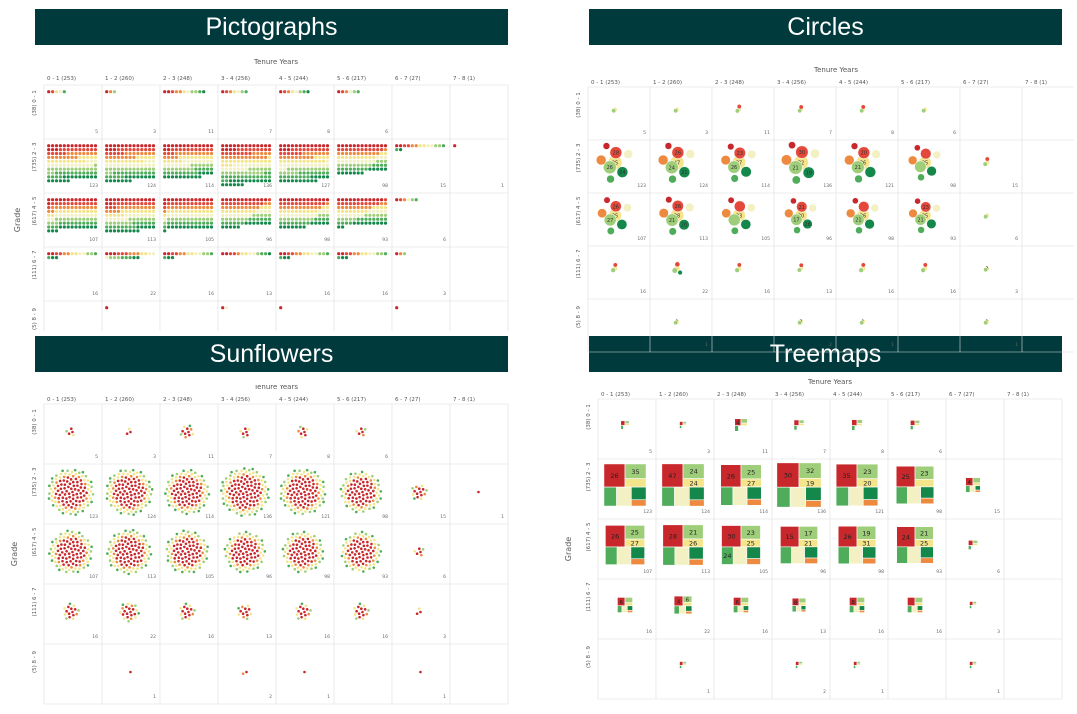 This screenshot has height=714, width=1077. I want to click on row-header-label: (735) 2 - 3, so click(35, 157).